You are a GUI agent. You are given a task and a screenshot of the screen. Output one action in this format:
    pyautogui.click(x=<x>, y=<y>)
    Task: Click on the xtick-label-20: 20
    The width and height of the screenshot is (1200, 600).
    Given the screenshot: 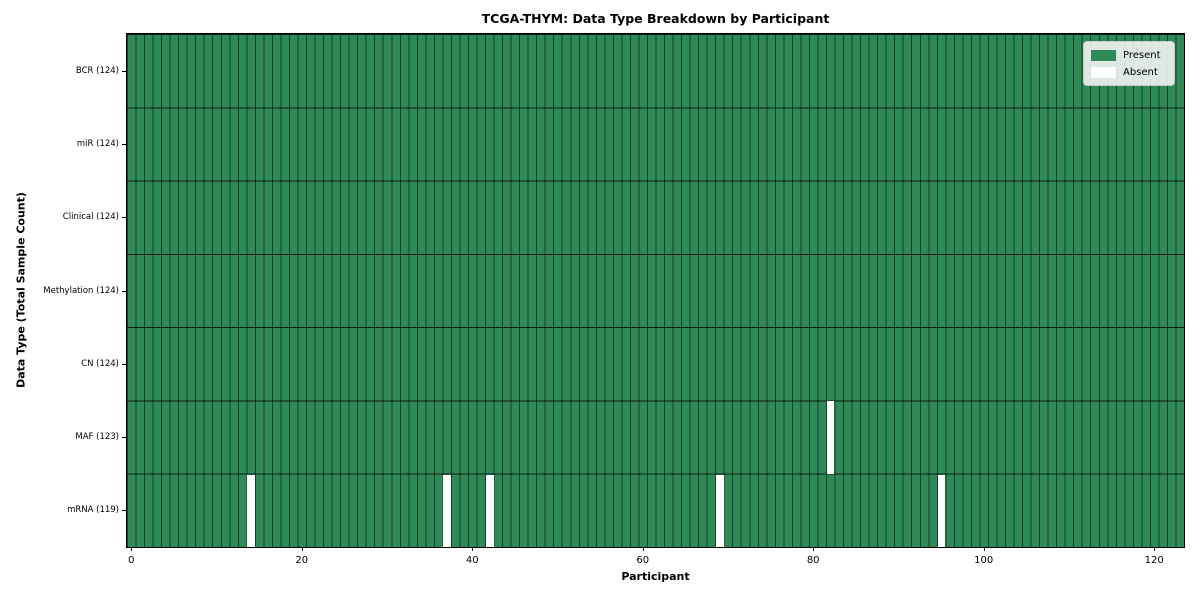 What is the action you would take?
    pyautogui.click(x=302, y=560)
    